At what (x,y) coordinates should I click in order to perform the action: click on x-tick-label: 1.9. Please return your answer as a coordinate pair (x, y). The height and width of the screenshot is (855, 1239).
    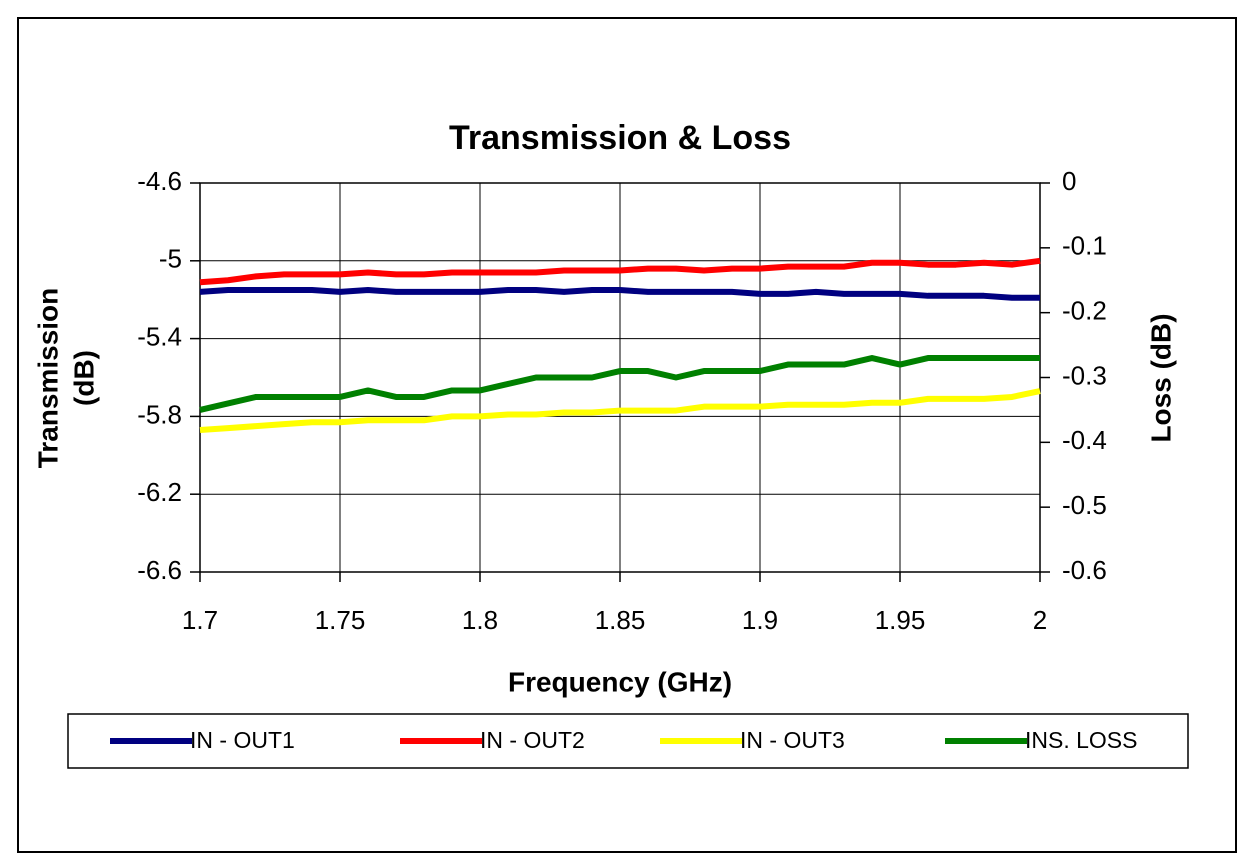
    Looking at the image, I should click on (760, 620).